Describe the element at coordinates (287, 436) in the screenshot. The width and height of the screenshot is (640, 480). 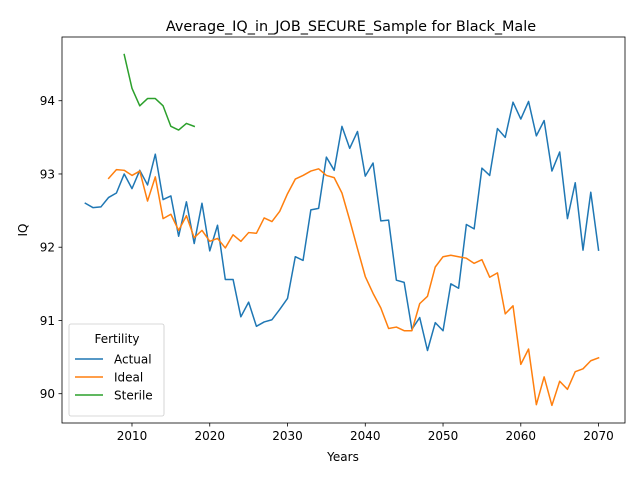
I see `x-tick-label: 2030` at that location.